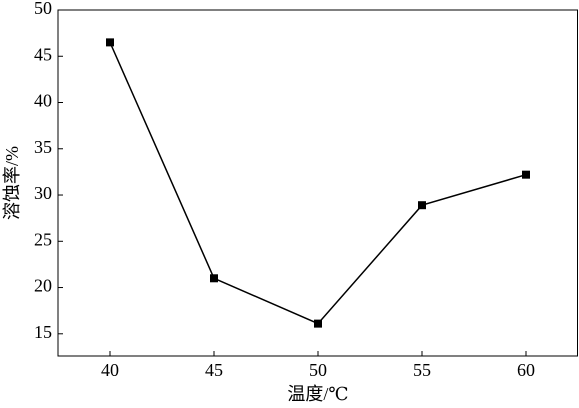 Image resolution: width=579 pixels, height=408 pixels. I want to click on y-axis-label: 溶蚀率/%, so click(12, 183).